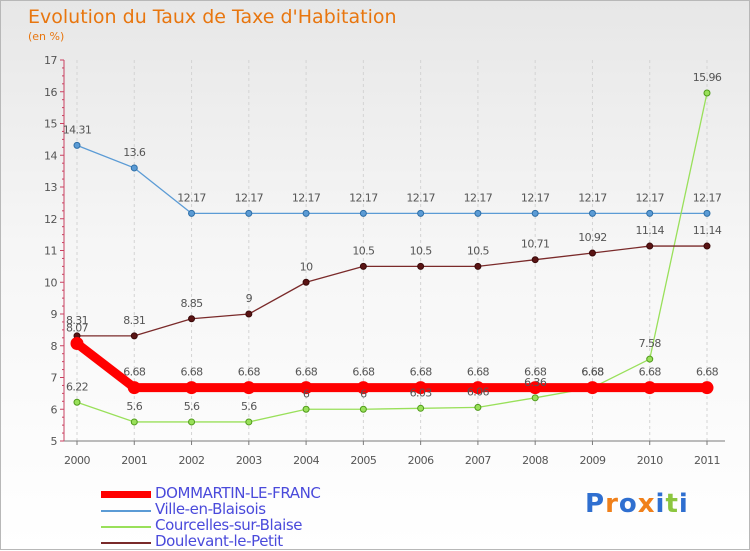 Image resolution: width=750 pixels, height=551 pixels. What do you see at coordinates (54, 346) in the screenshot?
I see `y-tick-label: 8` at bounding box center [54, 346].